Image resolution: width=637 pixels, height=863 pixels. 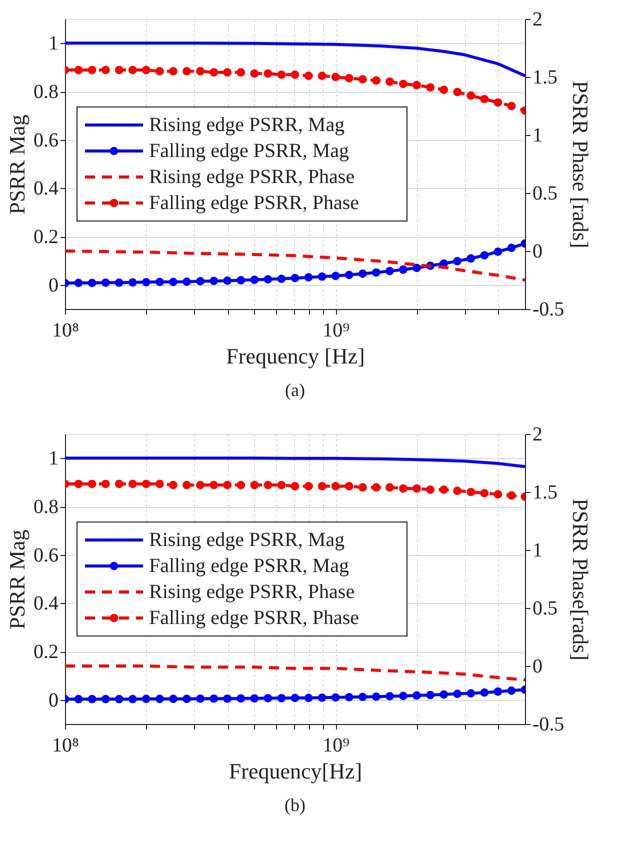 I want to click on y2-tick-label: 1.5, so click(x=545, y=493).